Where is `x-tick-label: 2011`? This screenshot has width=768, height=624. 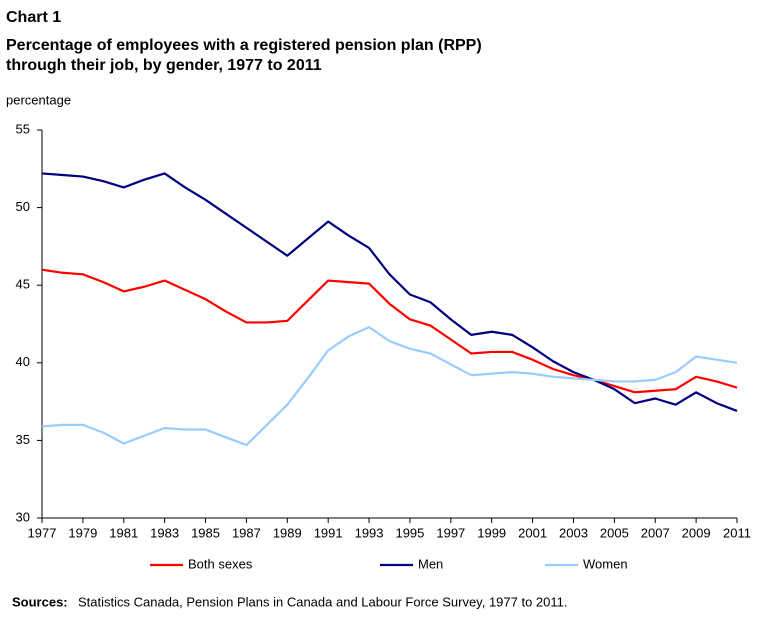
x-tick-label: 2011 is located at coordinates (737, 532).